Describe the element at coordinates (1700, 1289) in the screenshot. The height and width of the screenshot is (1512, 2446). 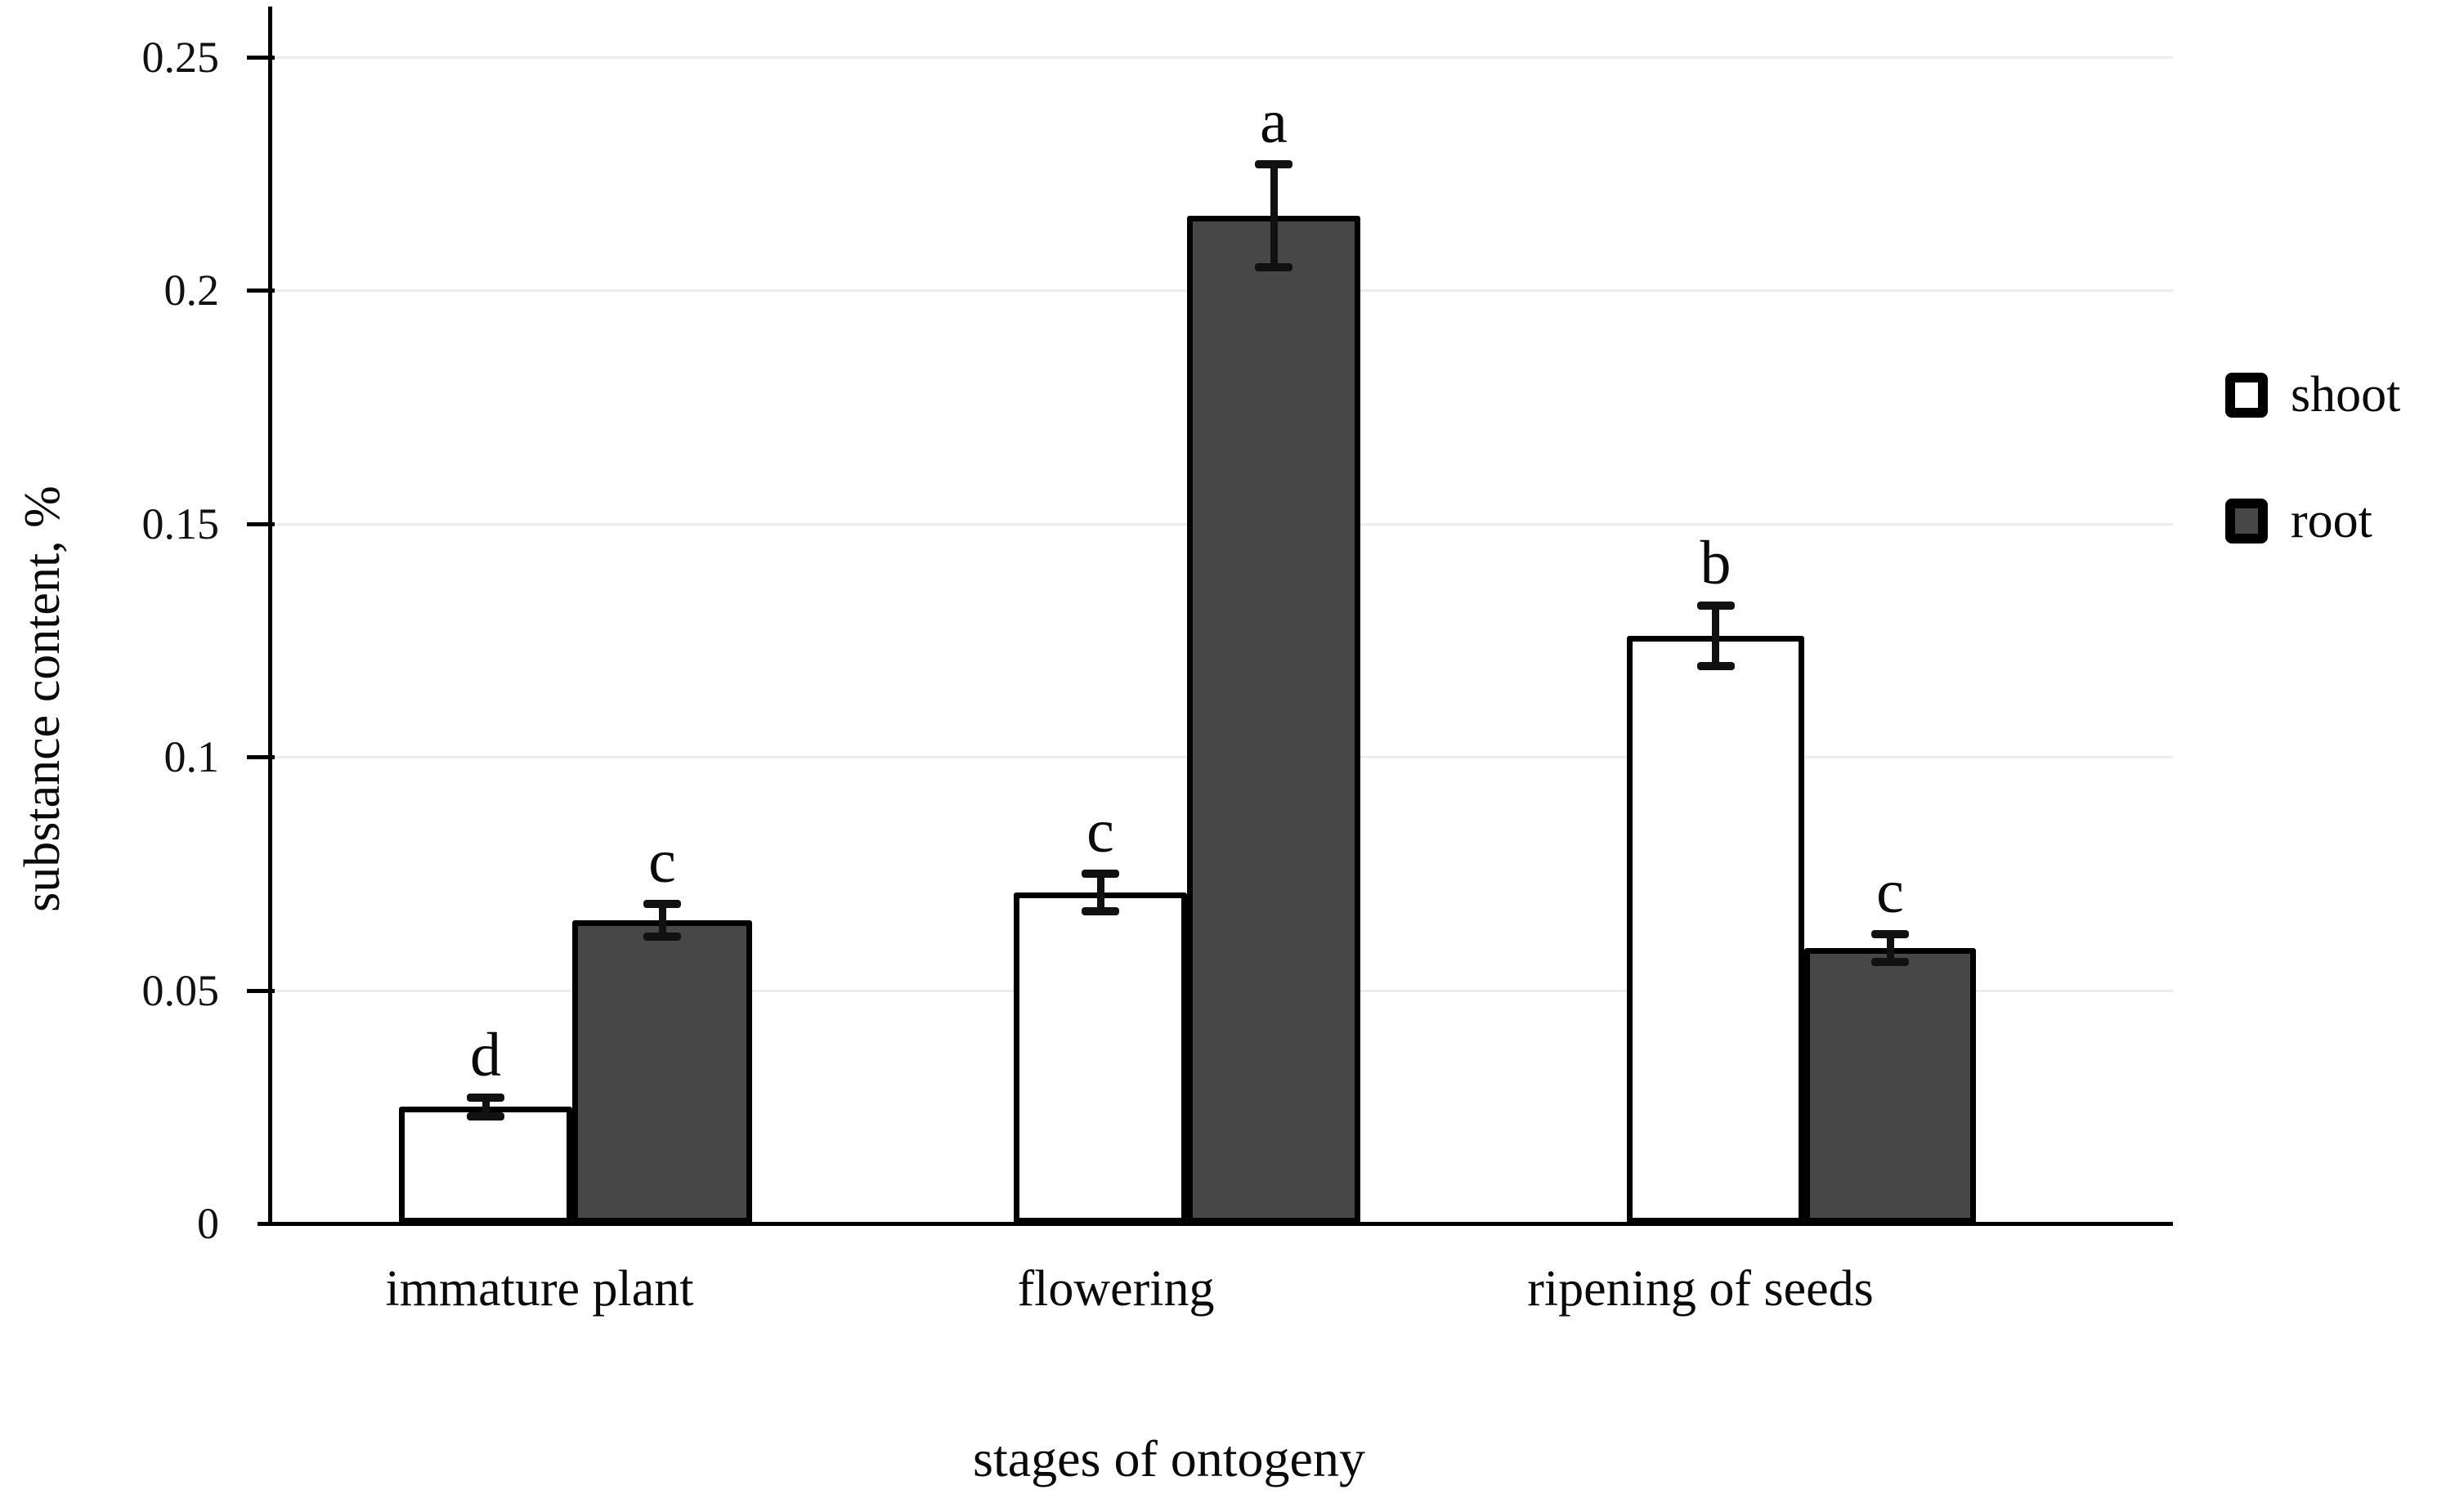
I see `x-category-label: ripening of seeds` at that location.